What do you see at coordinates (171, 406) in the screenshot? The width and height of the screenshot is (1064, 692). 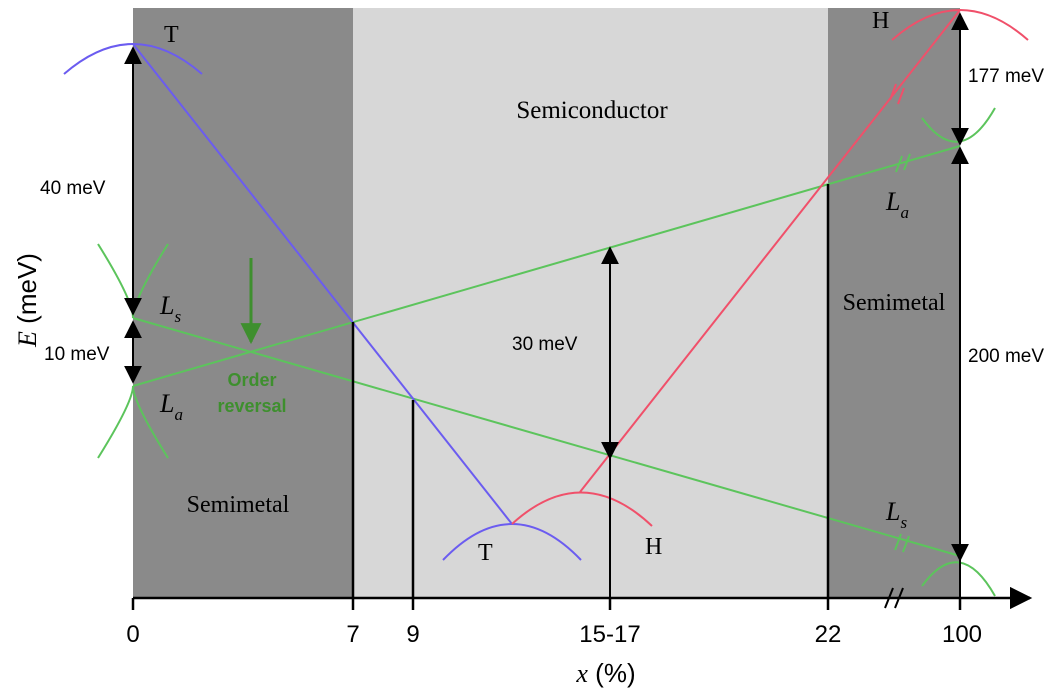 I see `La-label-left: La` at bounding box center [171, 406].